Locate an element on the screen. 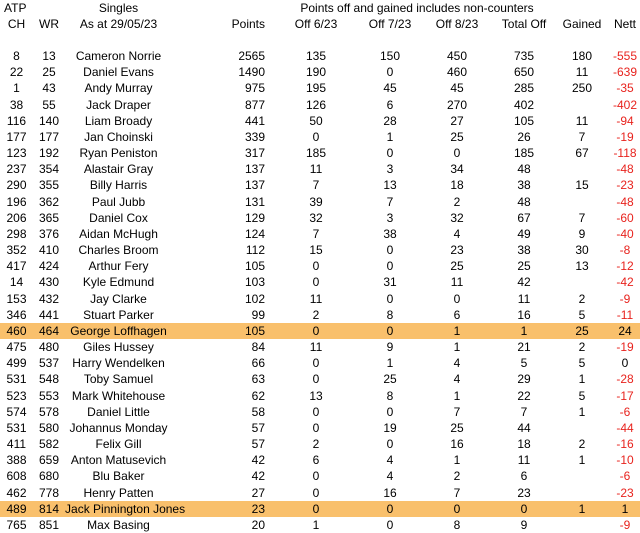 The image size is (640, 533). off-623-cell: 1 is located at coordinates (316, 524).